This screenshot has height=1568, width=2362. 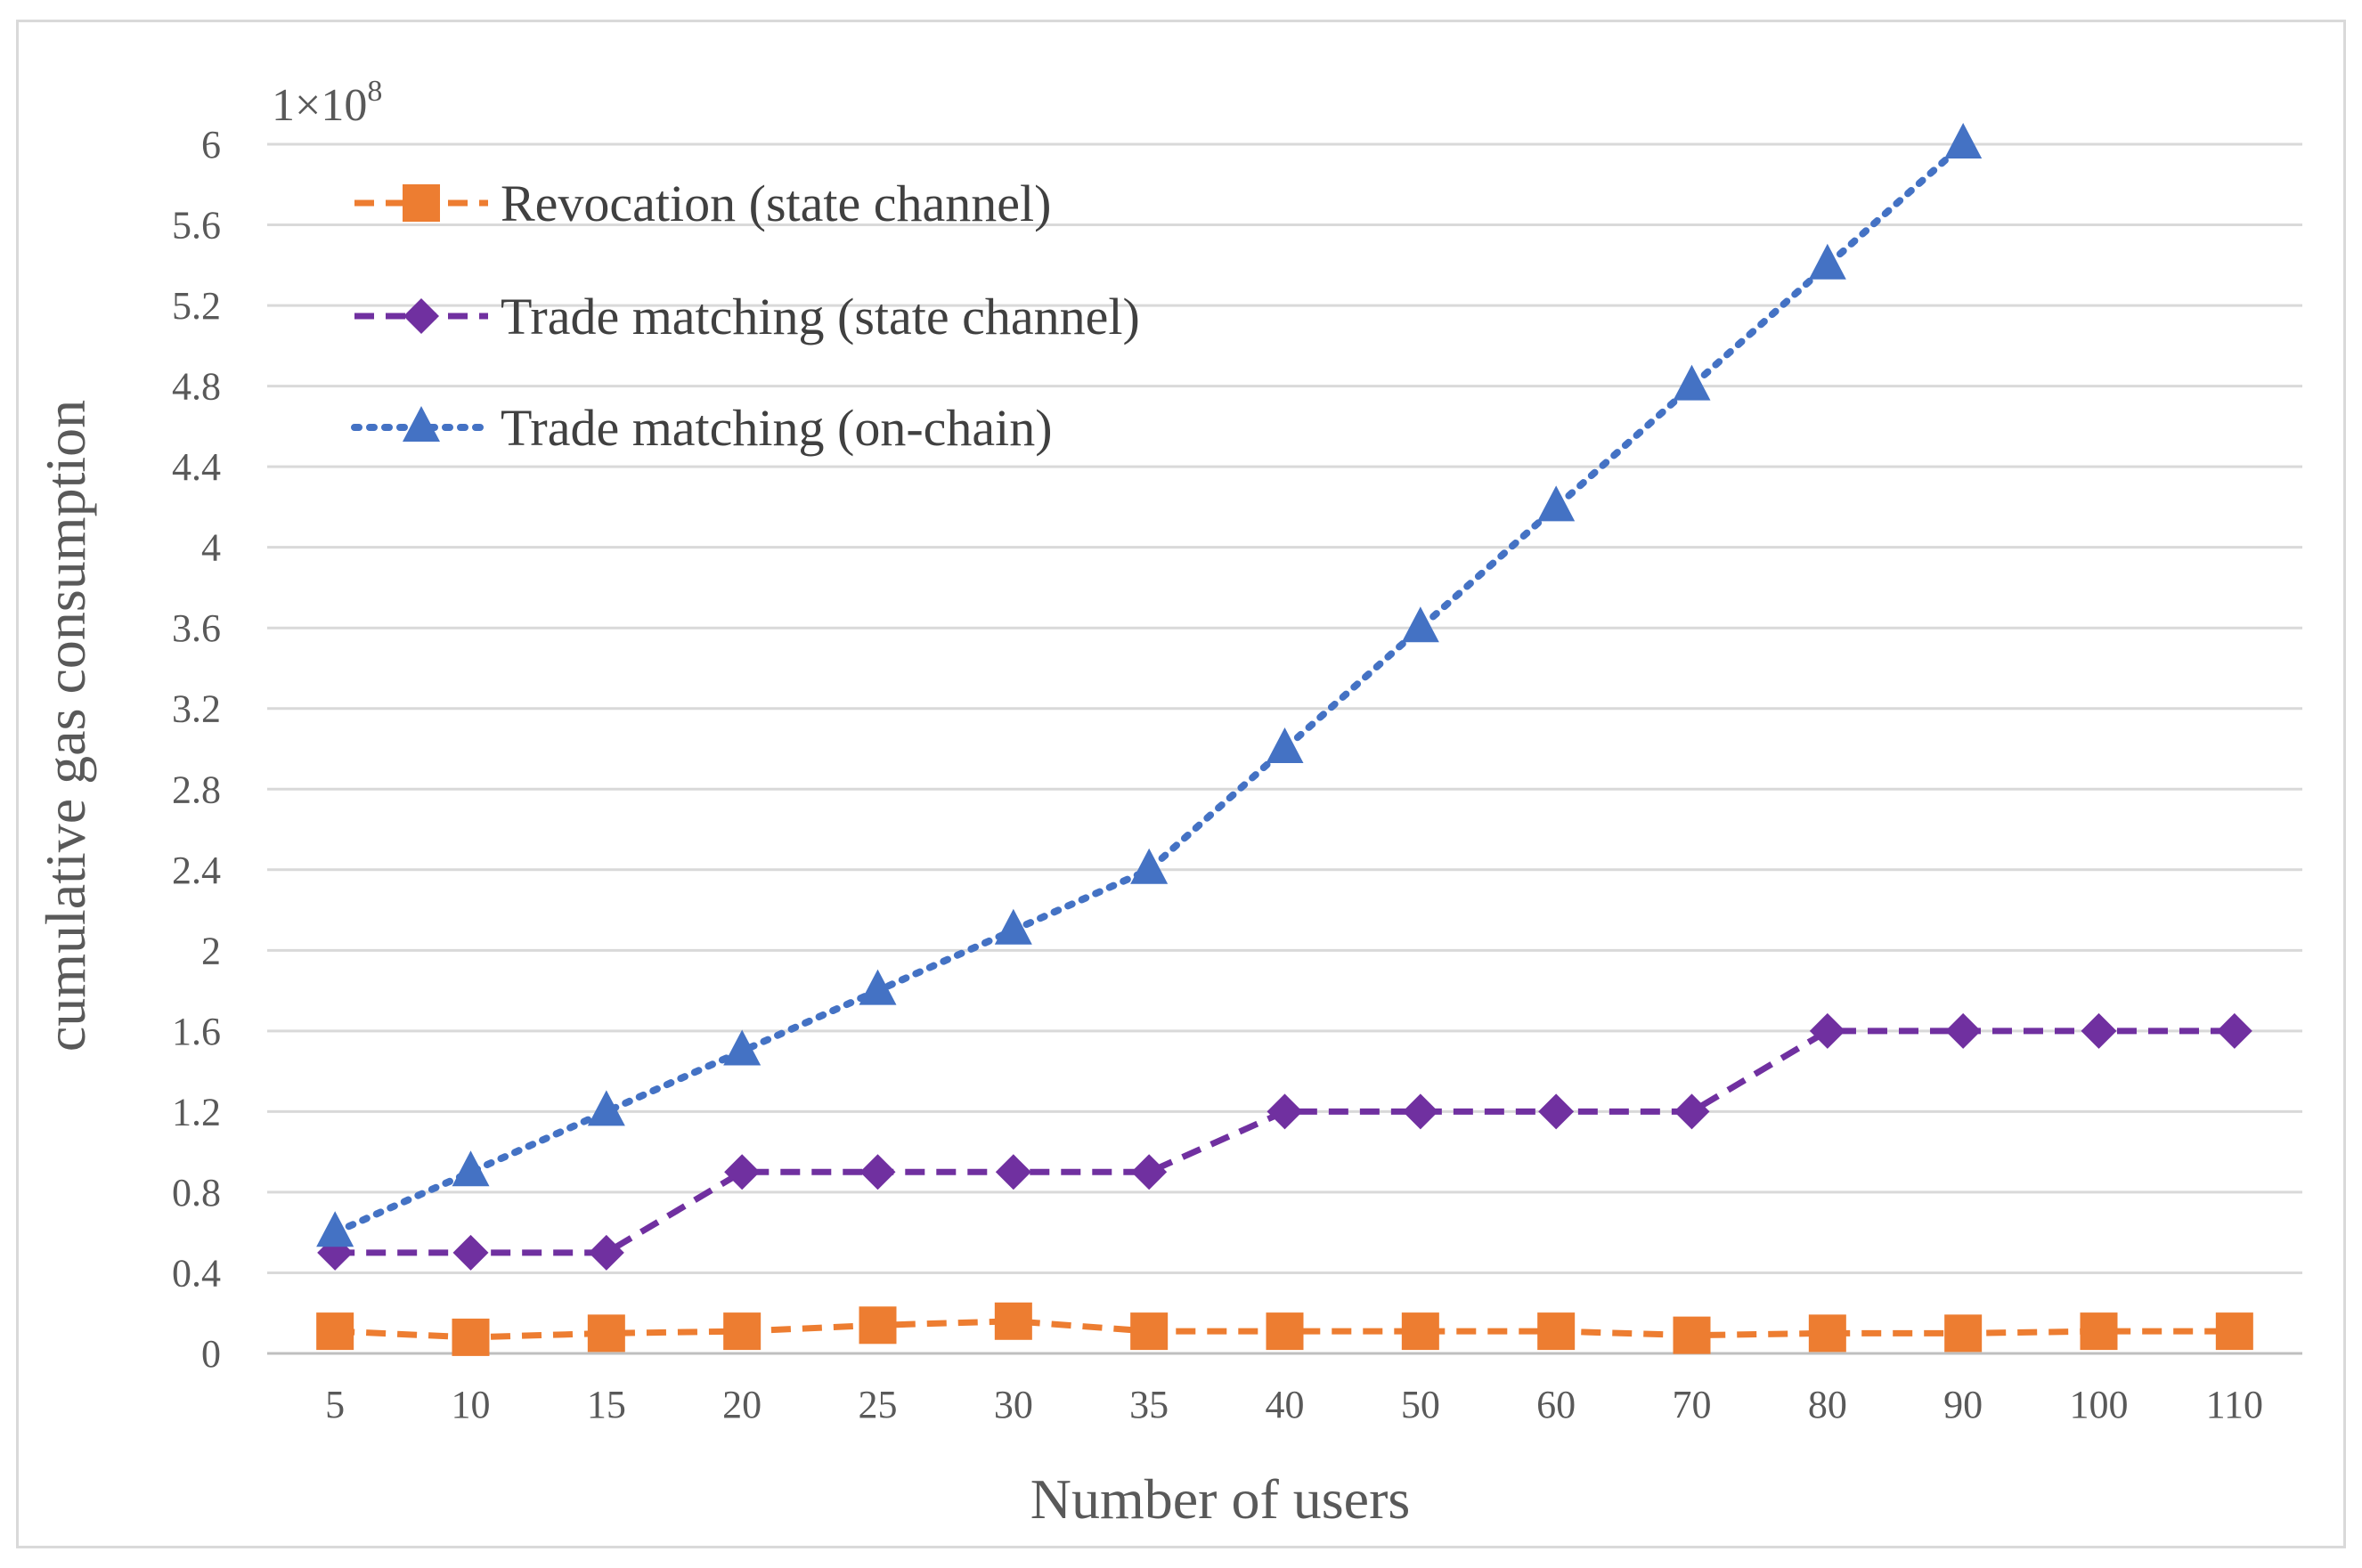 What do you see at coordinates (65, 726) in the screenshot?
I see `y-axis-title: cumulative gas consumption` at bounding box center [65, 726].